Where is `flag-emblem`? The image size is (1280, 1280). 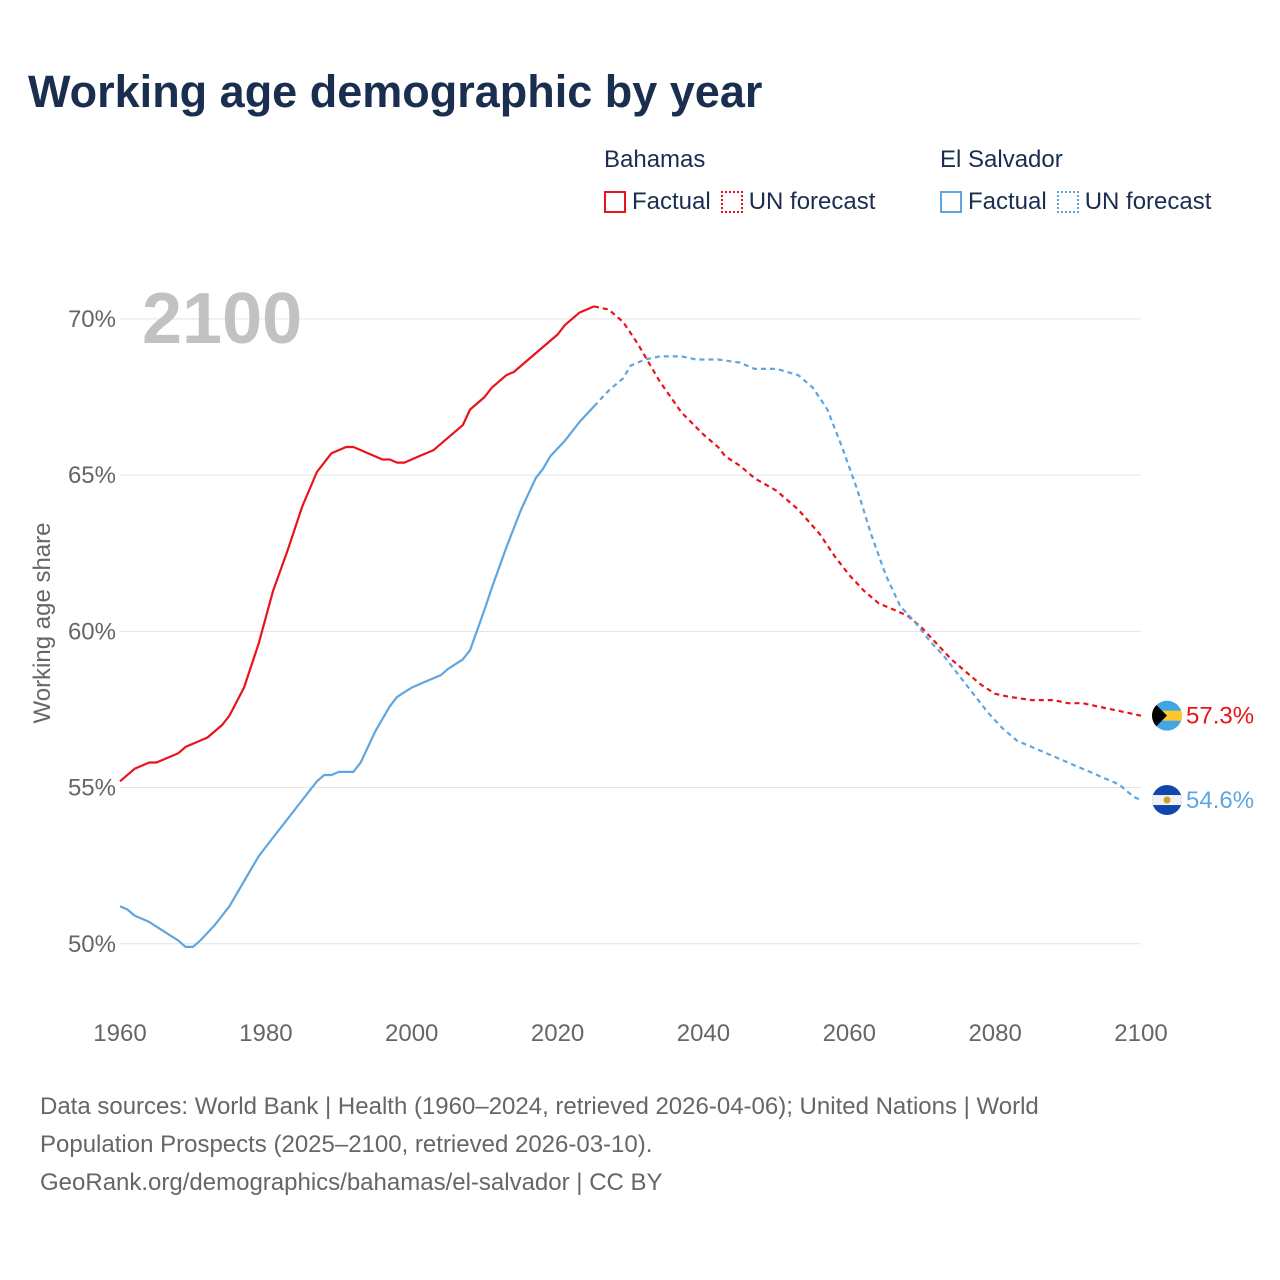 flag-emblem is located at coordinates (1167, 800).